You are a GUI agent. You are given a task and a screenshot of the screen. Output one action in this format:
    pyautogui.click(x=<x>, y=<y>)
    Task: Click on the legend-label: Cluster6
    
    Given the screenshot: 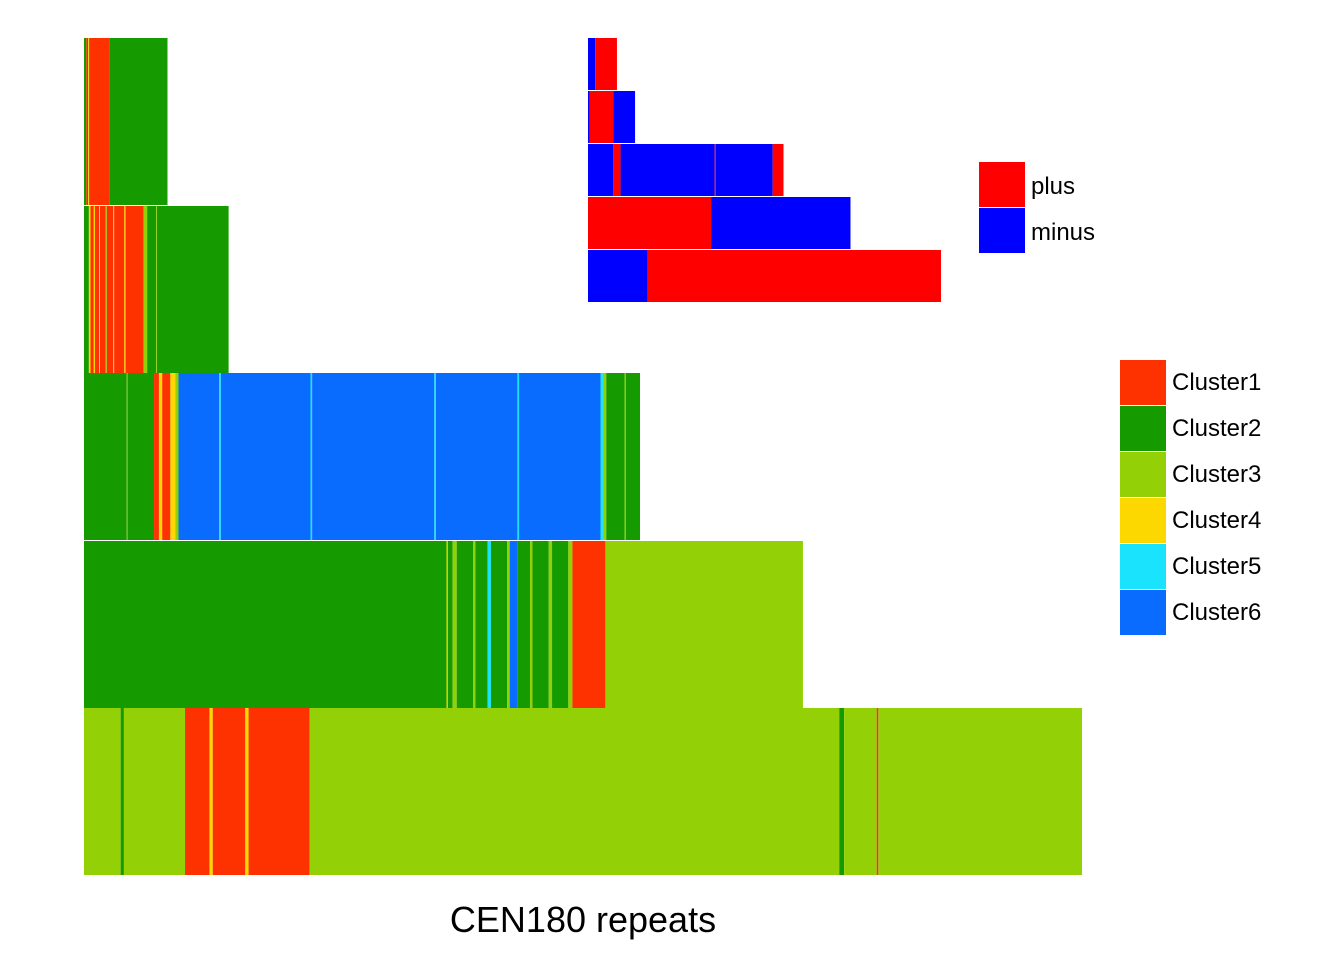 What is the action you would take?
    pyautogui.click(x=1216, y=612)
    